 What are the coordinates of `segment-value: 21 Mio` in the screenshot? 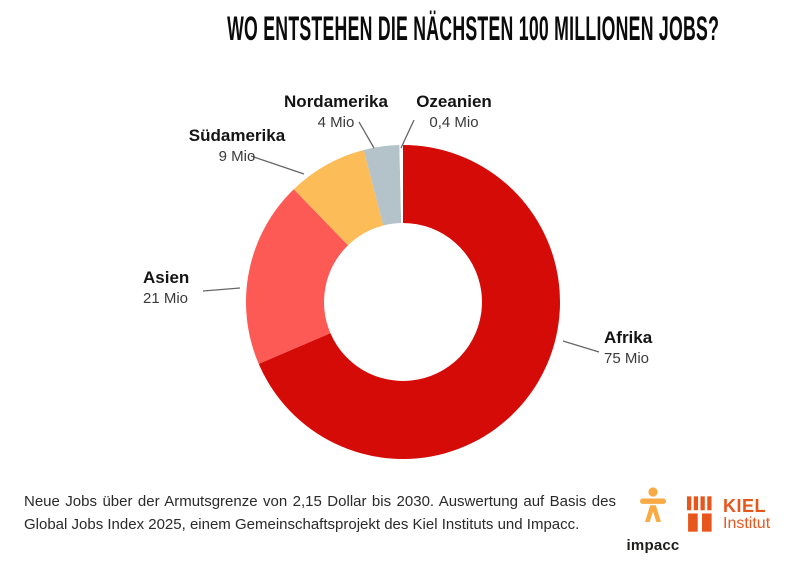 It's located at (166, 298).